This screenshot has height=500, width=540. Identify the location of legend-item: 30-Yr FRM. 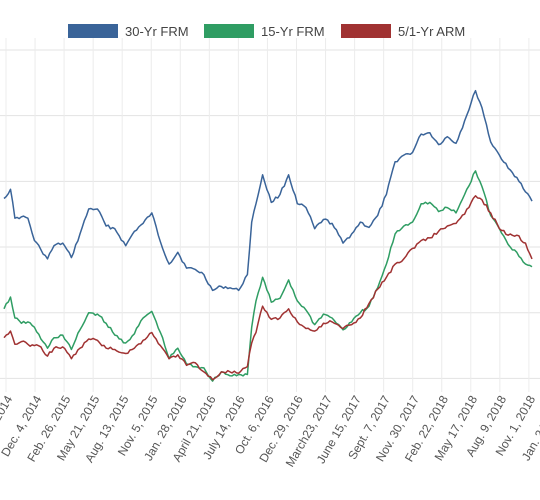
(128, 31).